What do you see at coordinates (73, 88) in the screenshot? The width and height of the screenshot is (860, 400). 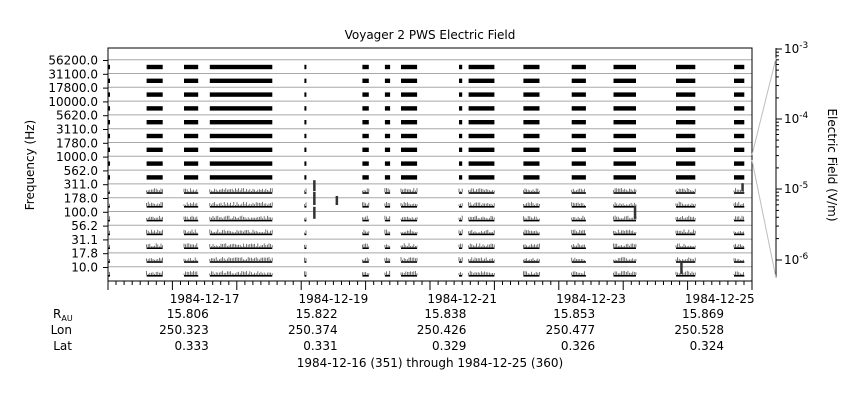 I see `frequency-tick-label: 17800.0` at bounding box center [73, 88].